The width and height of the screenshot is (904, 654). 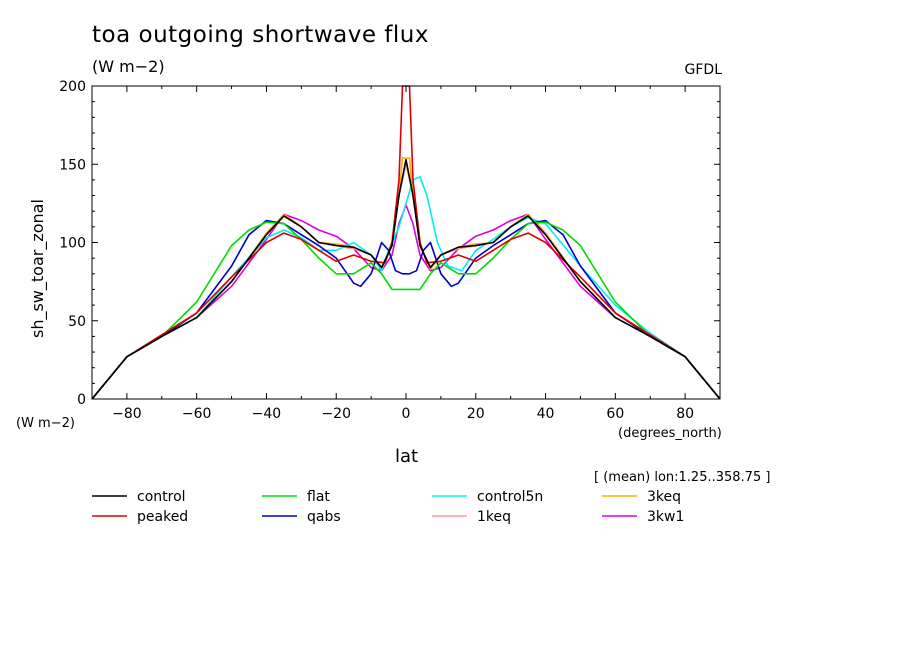 I want to click on legend-label-1keq: 1keq, so click(x=494, y=517).